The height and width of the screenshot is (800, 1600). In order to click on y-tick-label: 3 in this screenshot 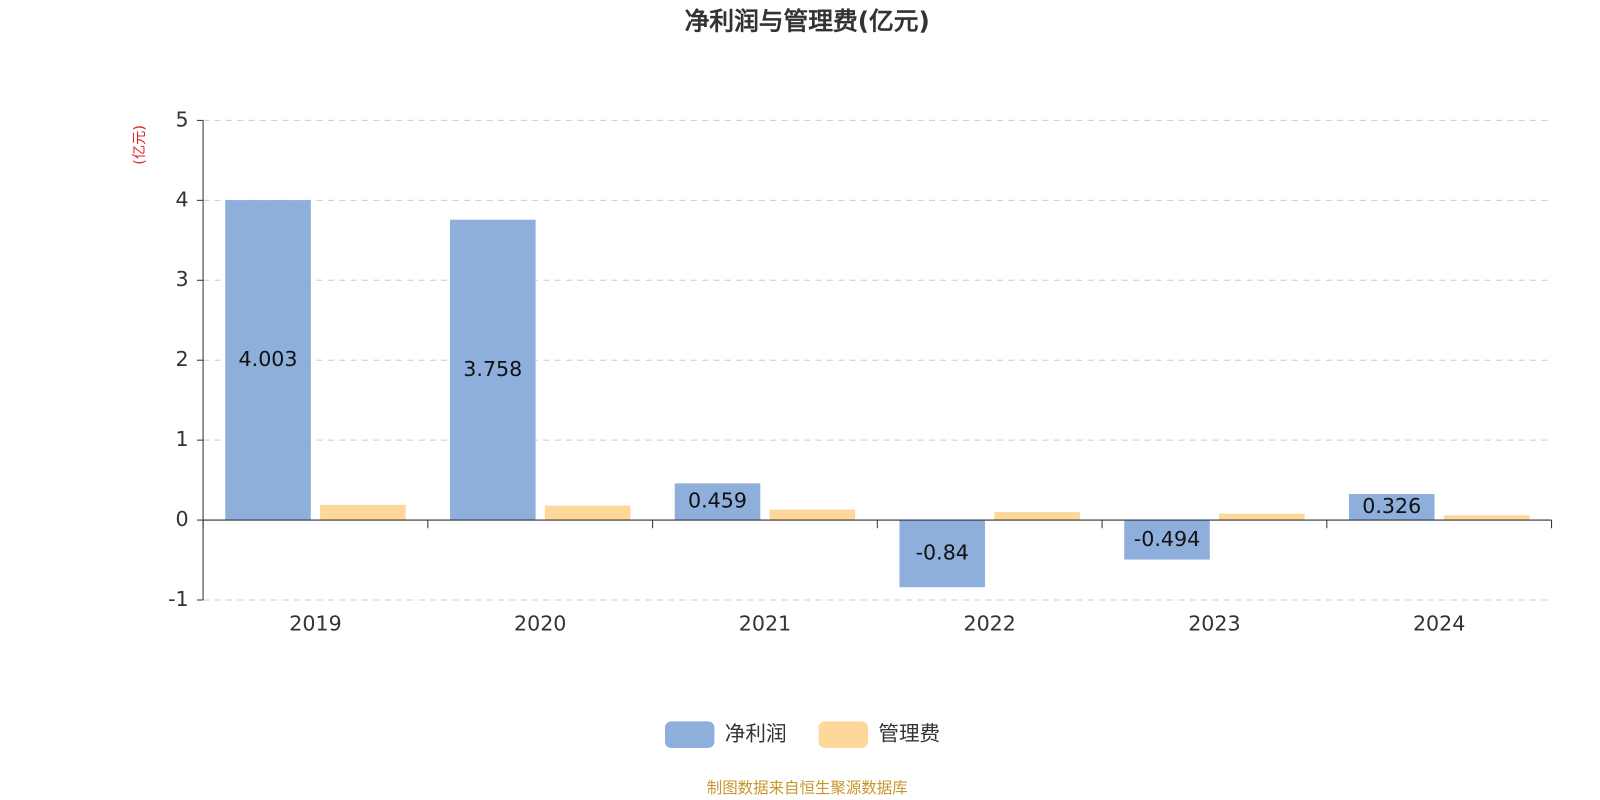, I will do `click(182, 279)`.